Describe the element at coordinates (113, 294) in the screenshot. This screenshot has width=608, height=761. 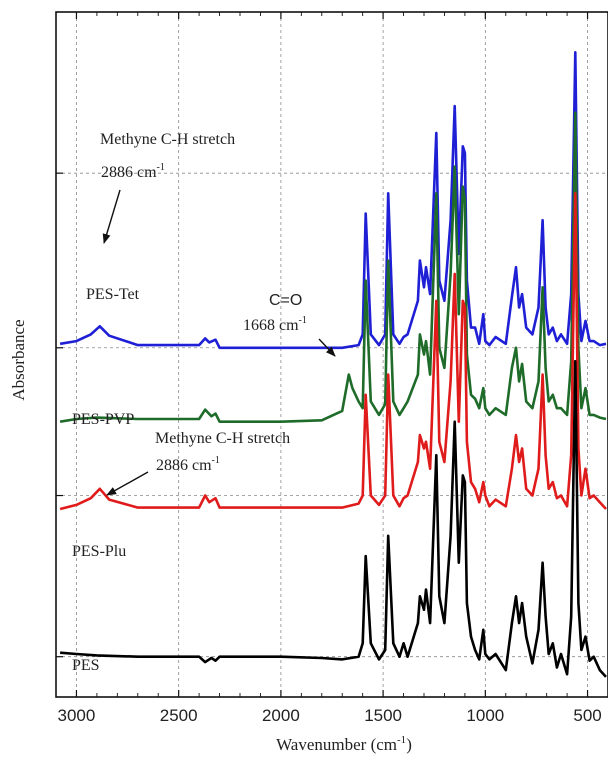
I see `series-label-pes-tet: PES-Tet` at that location.